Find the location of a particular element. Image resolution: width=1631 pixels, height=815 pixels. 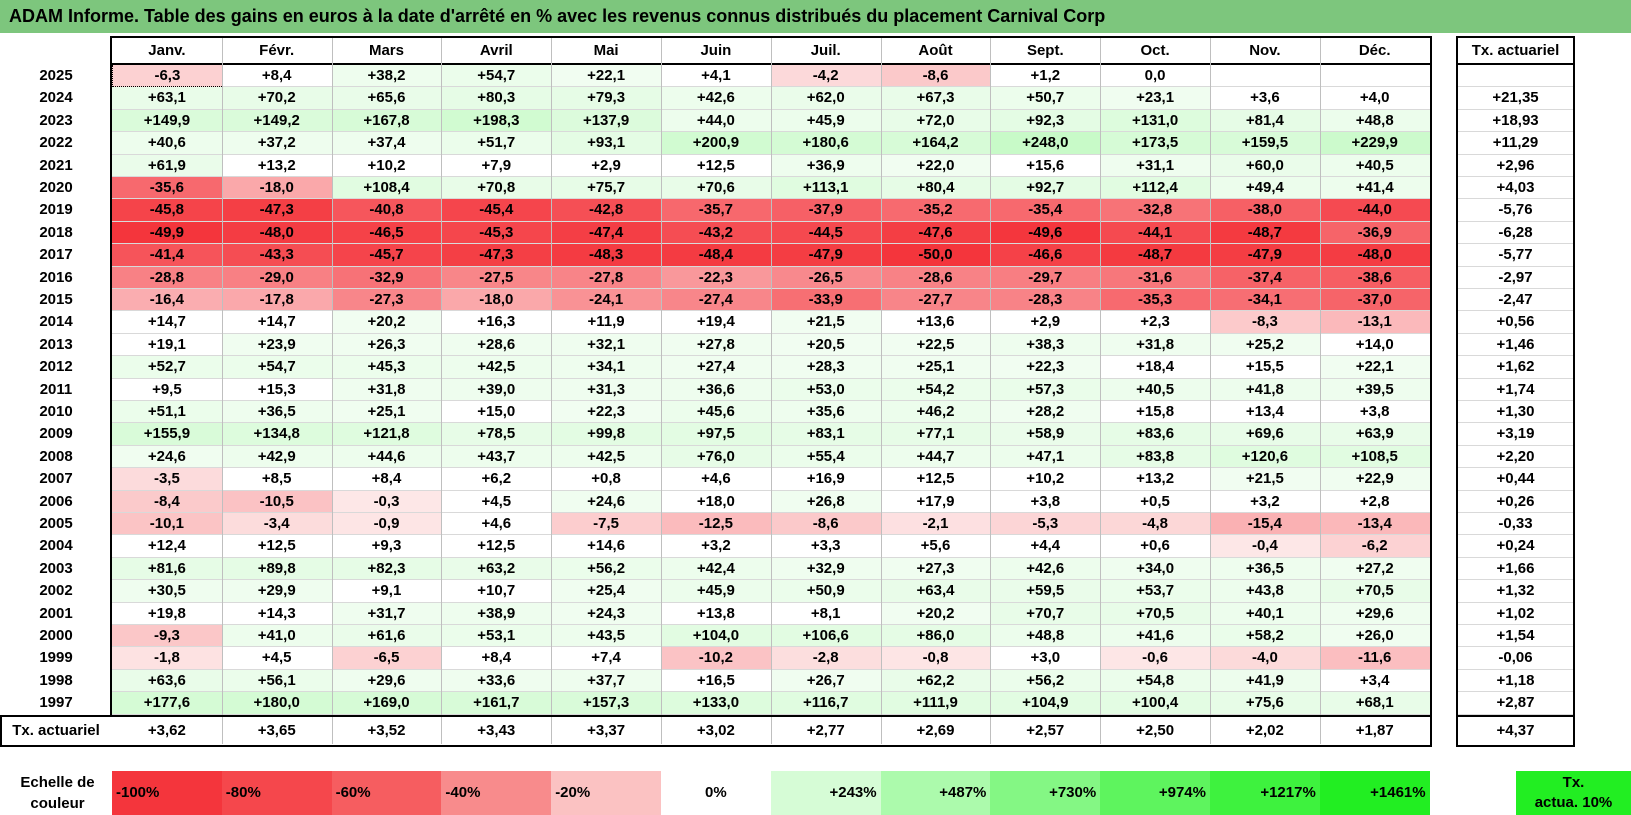

table-cell: +33,6 is located at coordinates (496, 681).